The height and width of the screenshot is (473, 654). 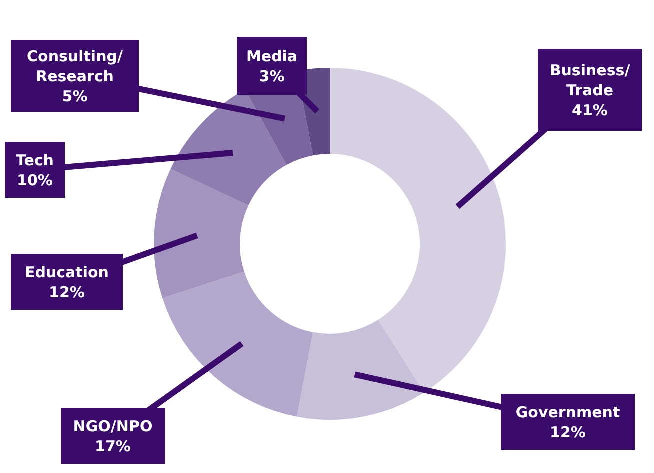 I want to click on data-label: 10%, so click(x=35, y=180).